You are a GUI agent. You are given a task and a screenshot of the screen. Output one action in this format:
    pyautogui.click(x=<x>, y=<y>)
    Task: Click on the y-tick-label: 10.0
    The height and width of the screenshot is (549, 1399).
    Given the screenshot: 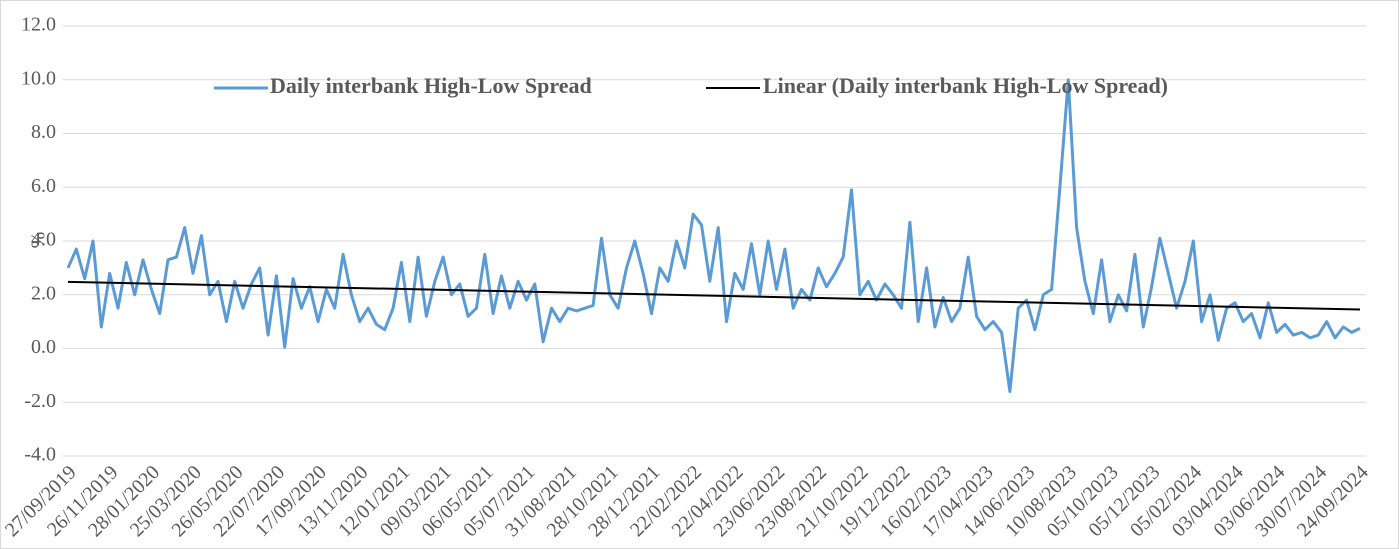 What is the action you would take?
    pyautogui.click(x=38, y=78)
    